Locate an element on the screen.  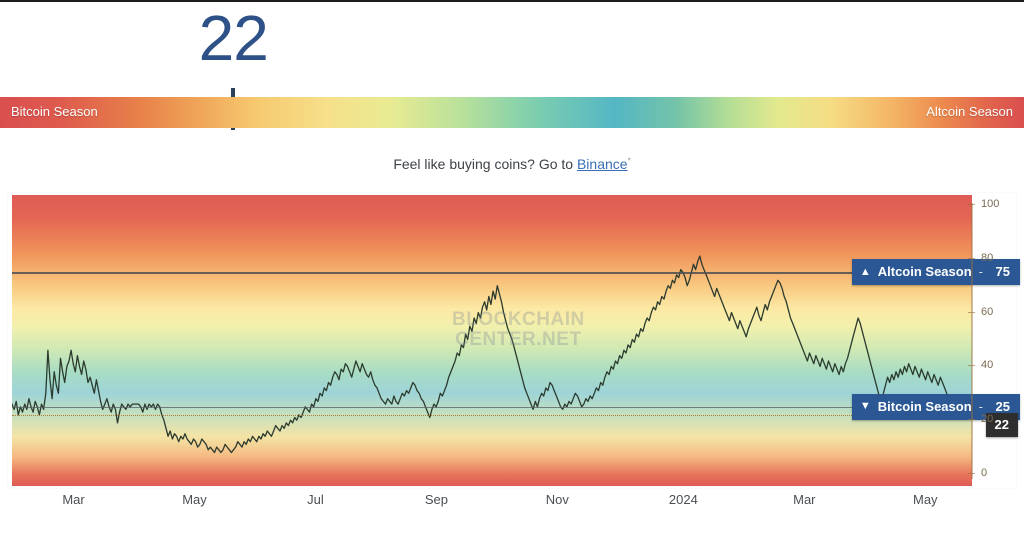
y-tick-label: 80 is located at coordinates (987, 257).